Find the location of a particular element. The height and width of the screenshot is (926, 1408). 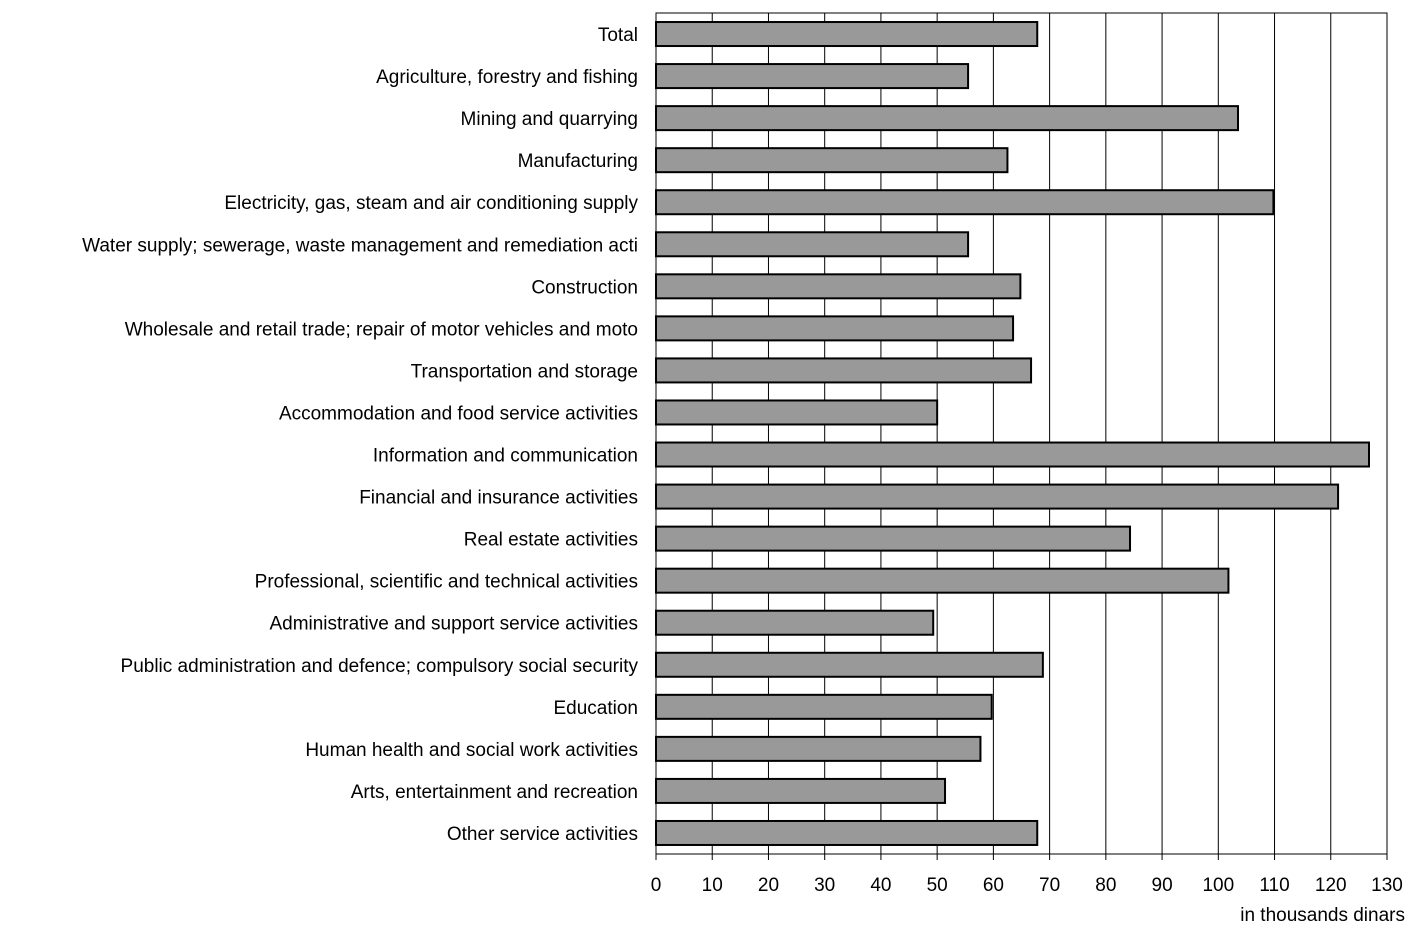

x-tick-labels: 0 10 20 30 40 50 60 70 80 90 100 110 120 130 is located at coordinates (1027, 885).